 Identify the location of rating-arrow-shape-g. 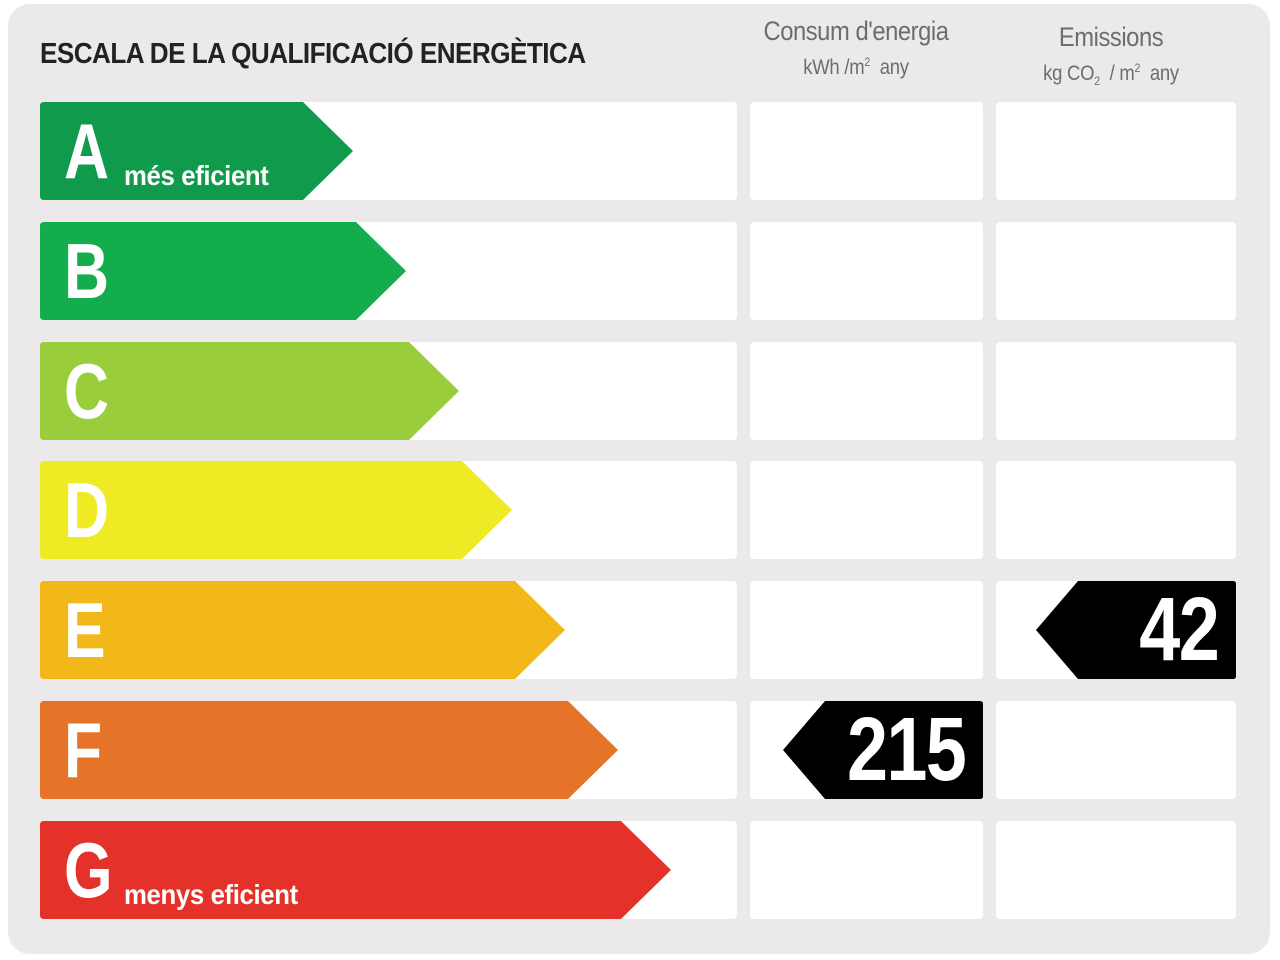
(355, 870).